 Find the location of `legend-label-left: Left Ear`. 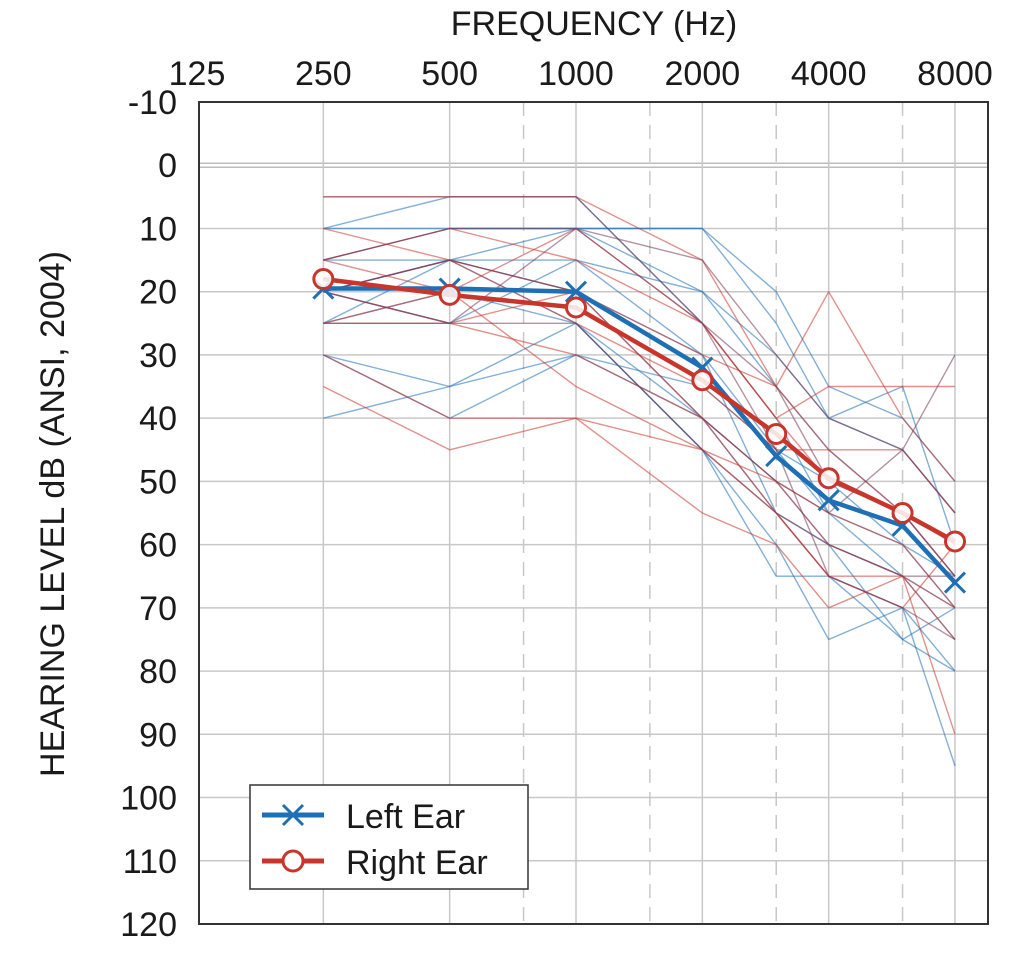

legend-label-left: Left Ear is located at coordinates (405, 817).